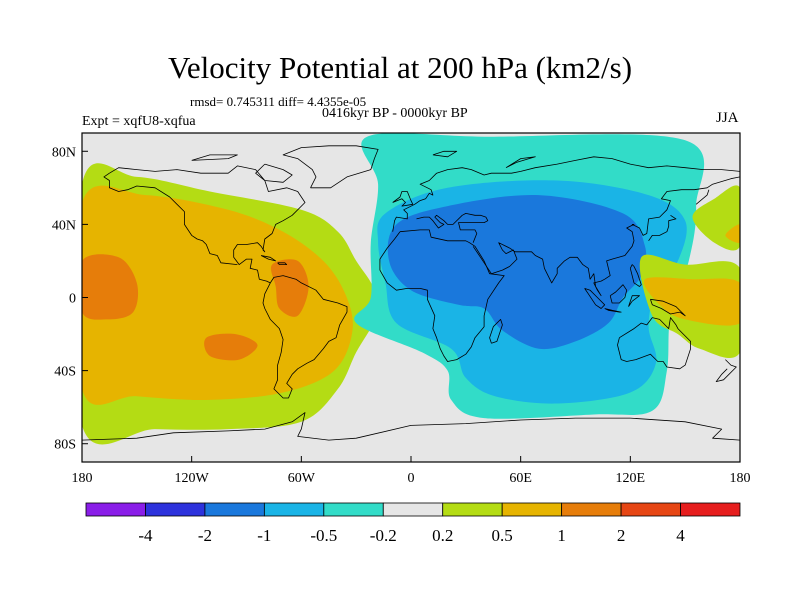  Describe the element at coordinates (400, 67) in the screenshot. I see `chart-title: Velocity Potential at 200 hPa (km2/s)` at that location.